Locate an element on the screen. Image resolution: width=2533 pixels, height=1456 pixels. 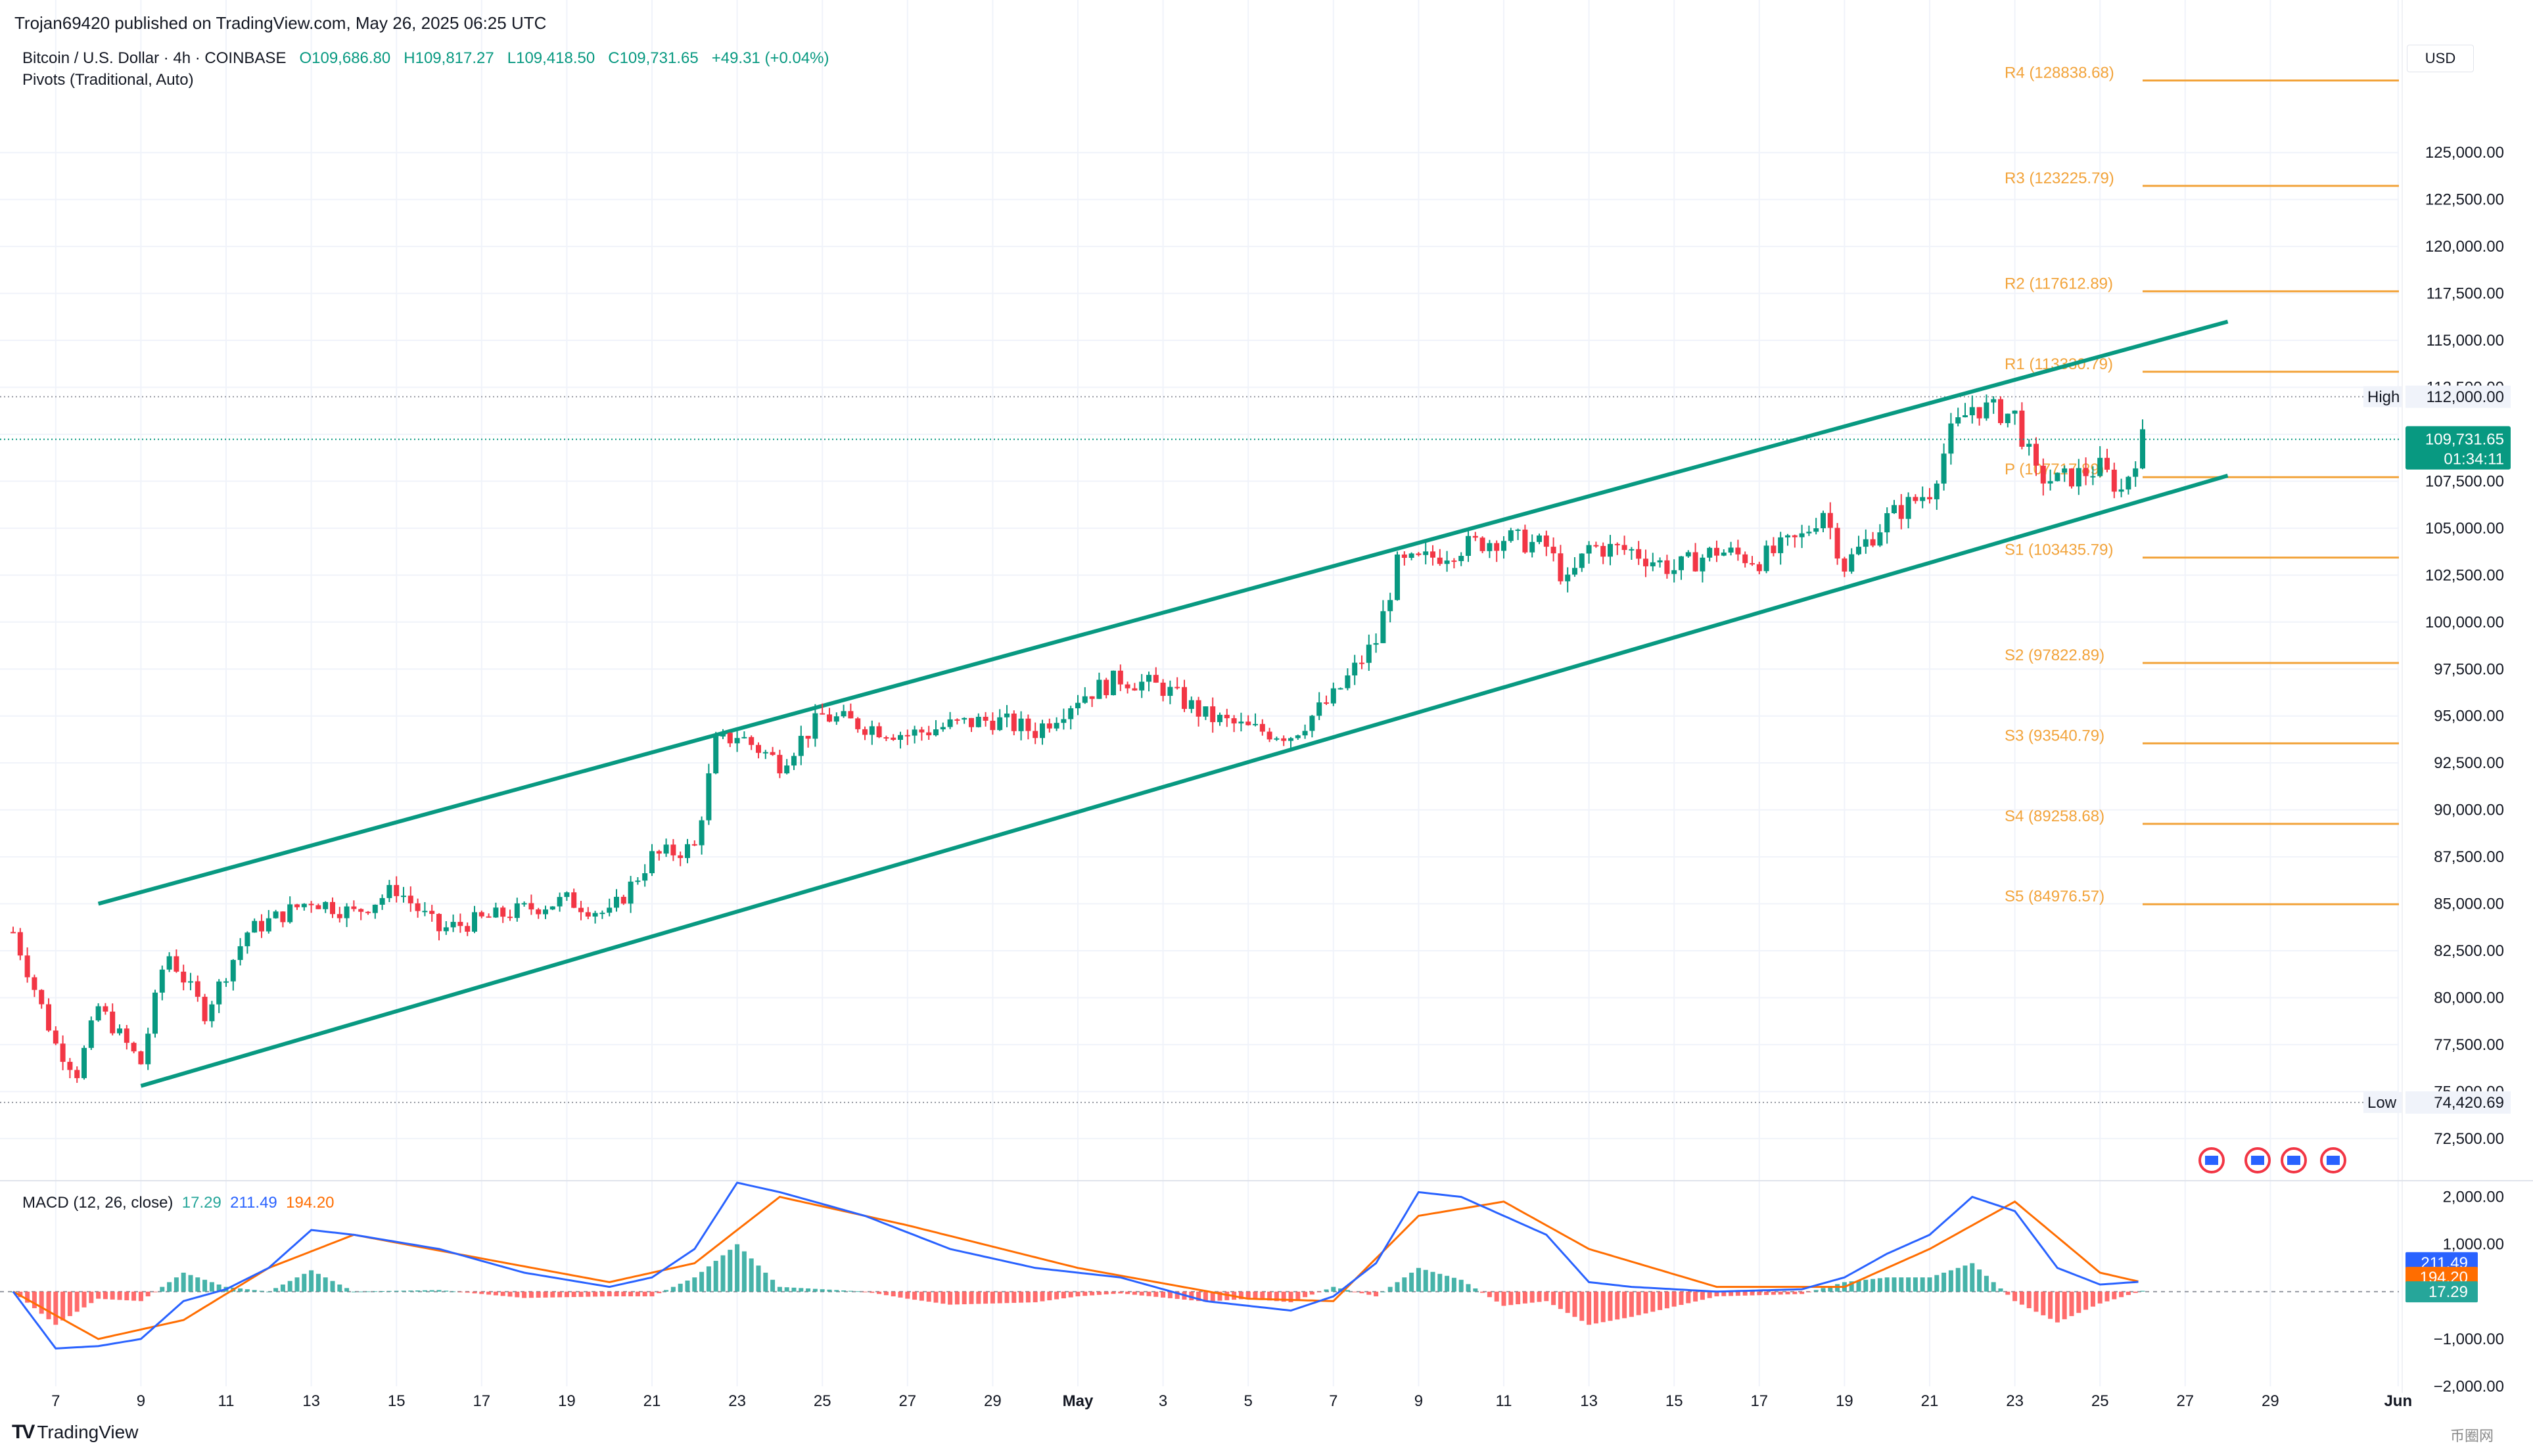
tradingview-brand: TV TradingView is located at coordinates (75, 1432).